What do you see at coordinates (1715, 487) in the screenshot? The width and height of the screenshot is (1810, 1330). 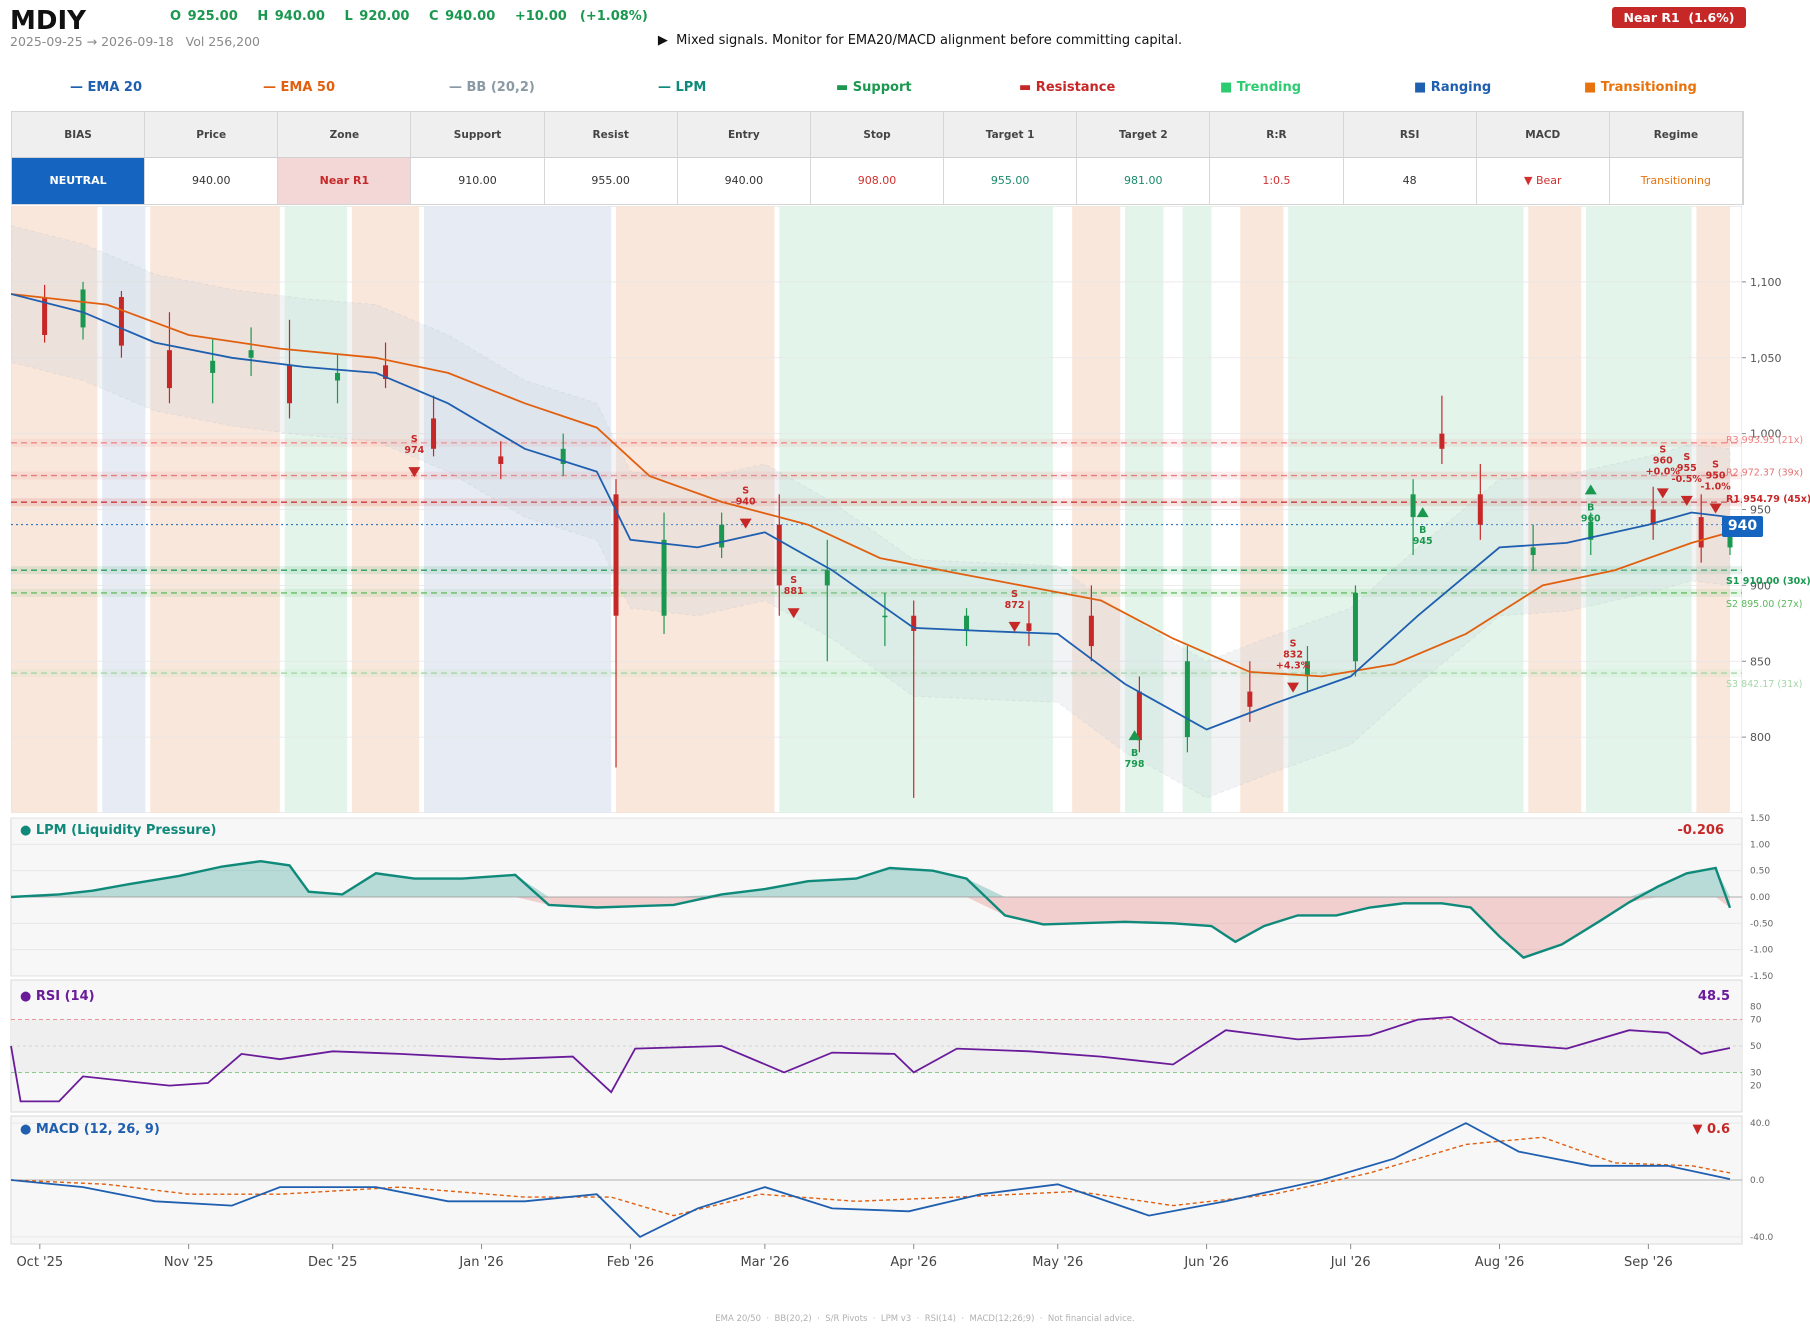 I see `sell-signal-label: -1.0%` at bounding box center [1715, 487].